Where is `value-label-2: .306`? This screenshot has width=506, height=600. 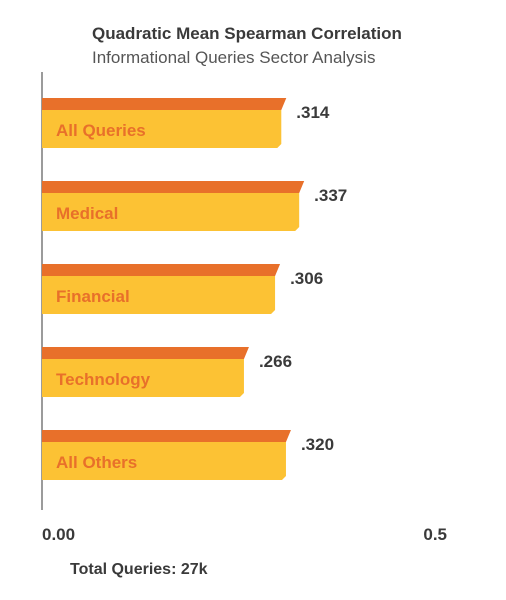
value-label-2: .306 is located at coordinates (306, 278).